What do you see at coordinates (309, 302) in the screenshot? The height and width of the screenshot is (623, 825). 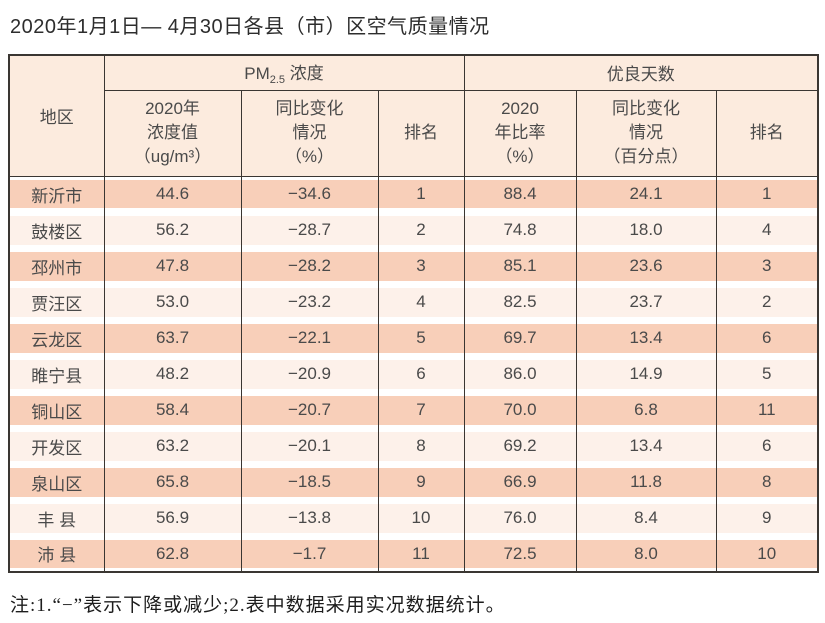 I see `pm25-change-cell: −23.2` at bounding box center [309, 302].